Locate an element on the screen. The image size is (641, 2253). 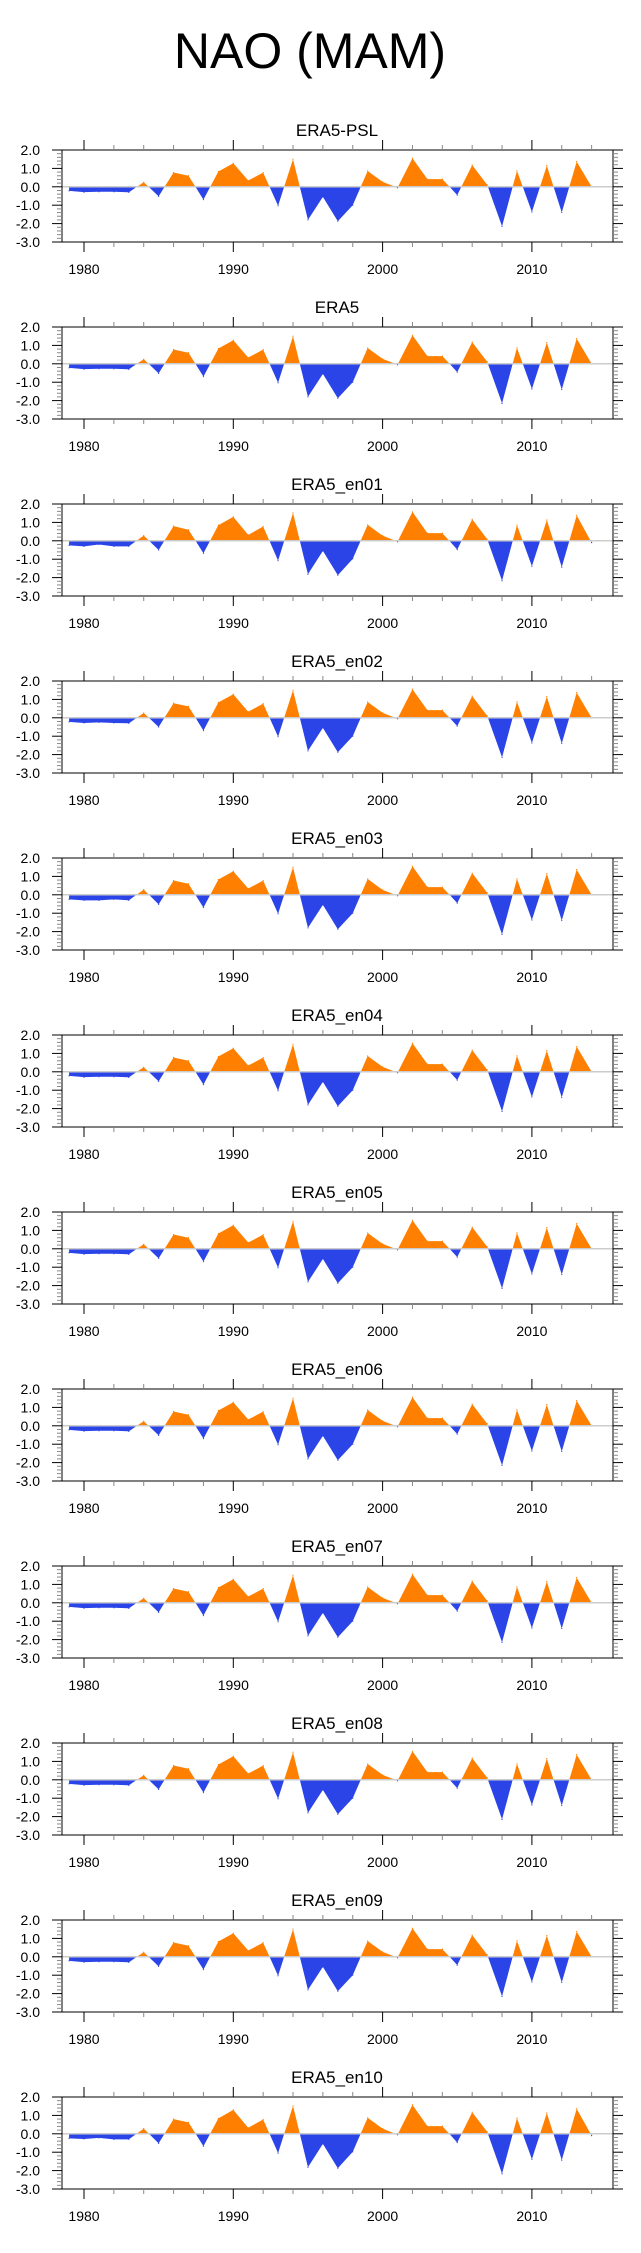
panel-title: ERA5 is located at coordinates (337, 307).